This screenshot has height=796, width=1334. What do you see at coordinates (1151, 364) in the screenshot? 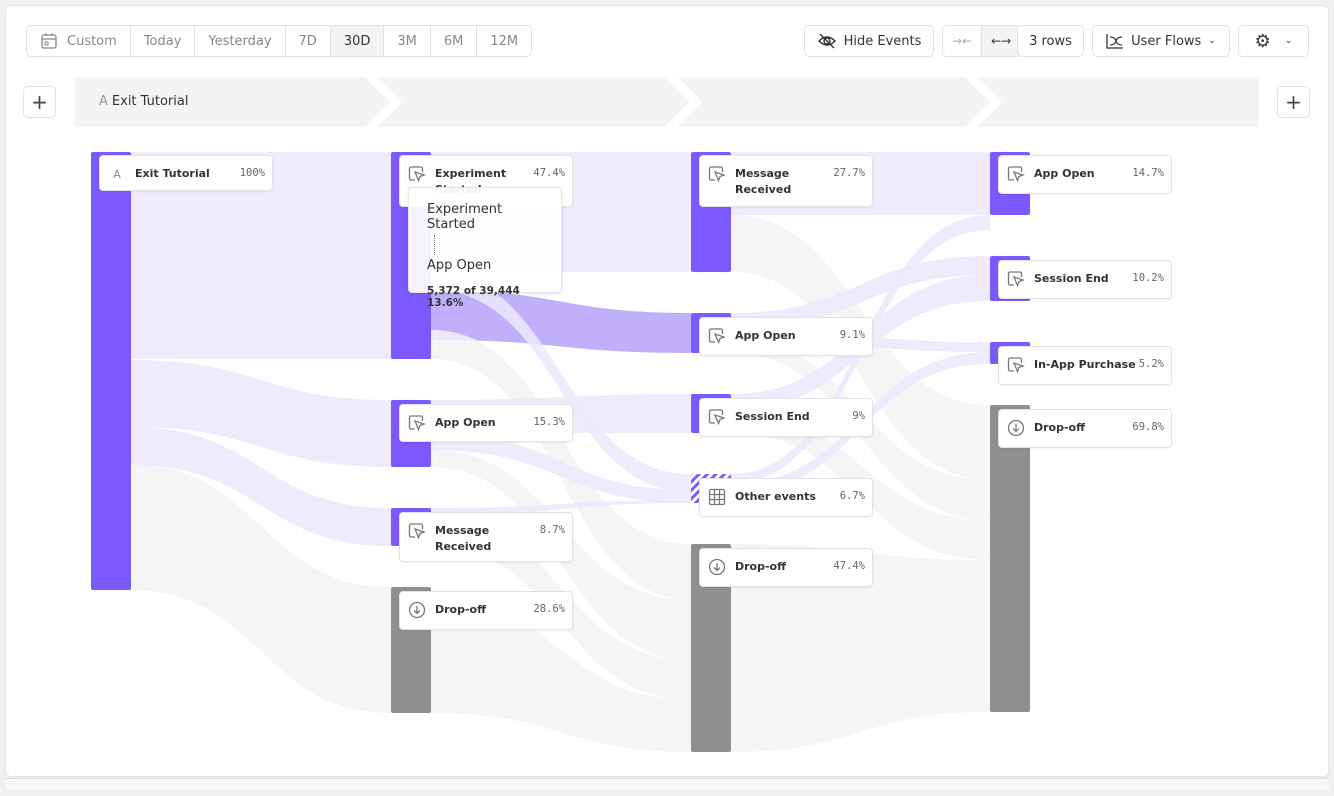
I see `node-percent: 5.2%` at bounding box center [1151, 364].